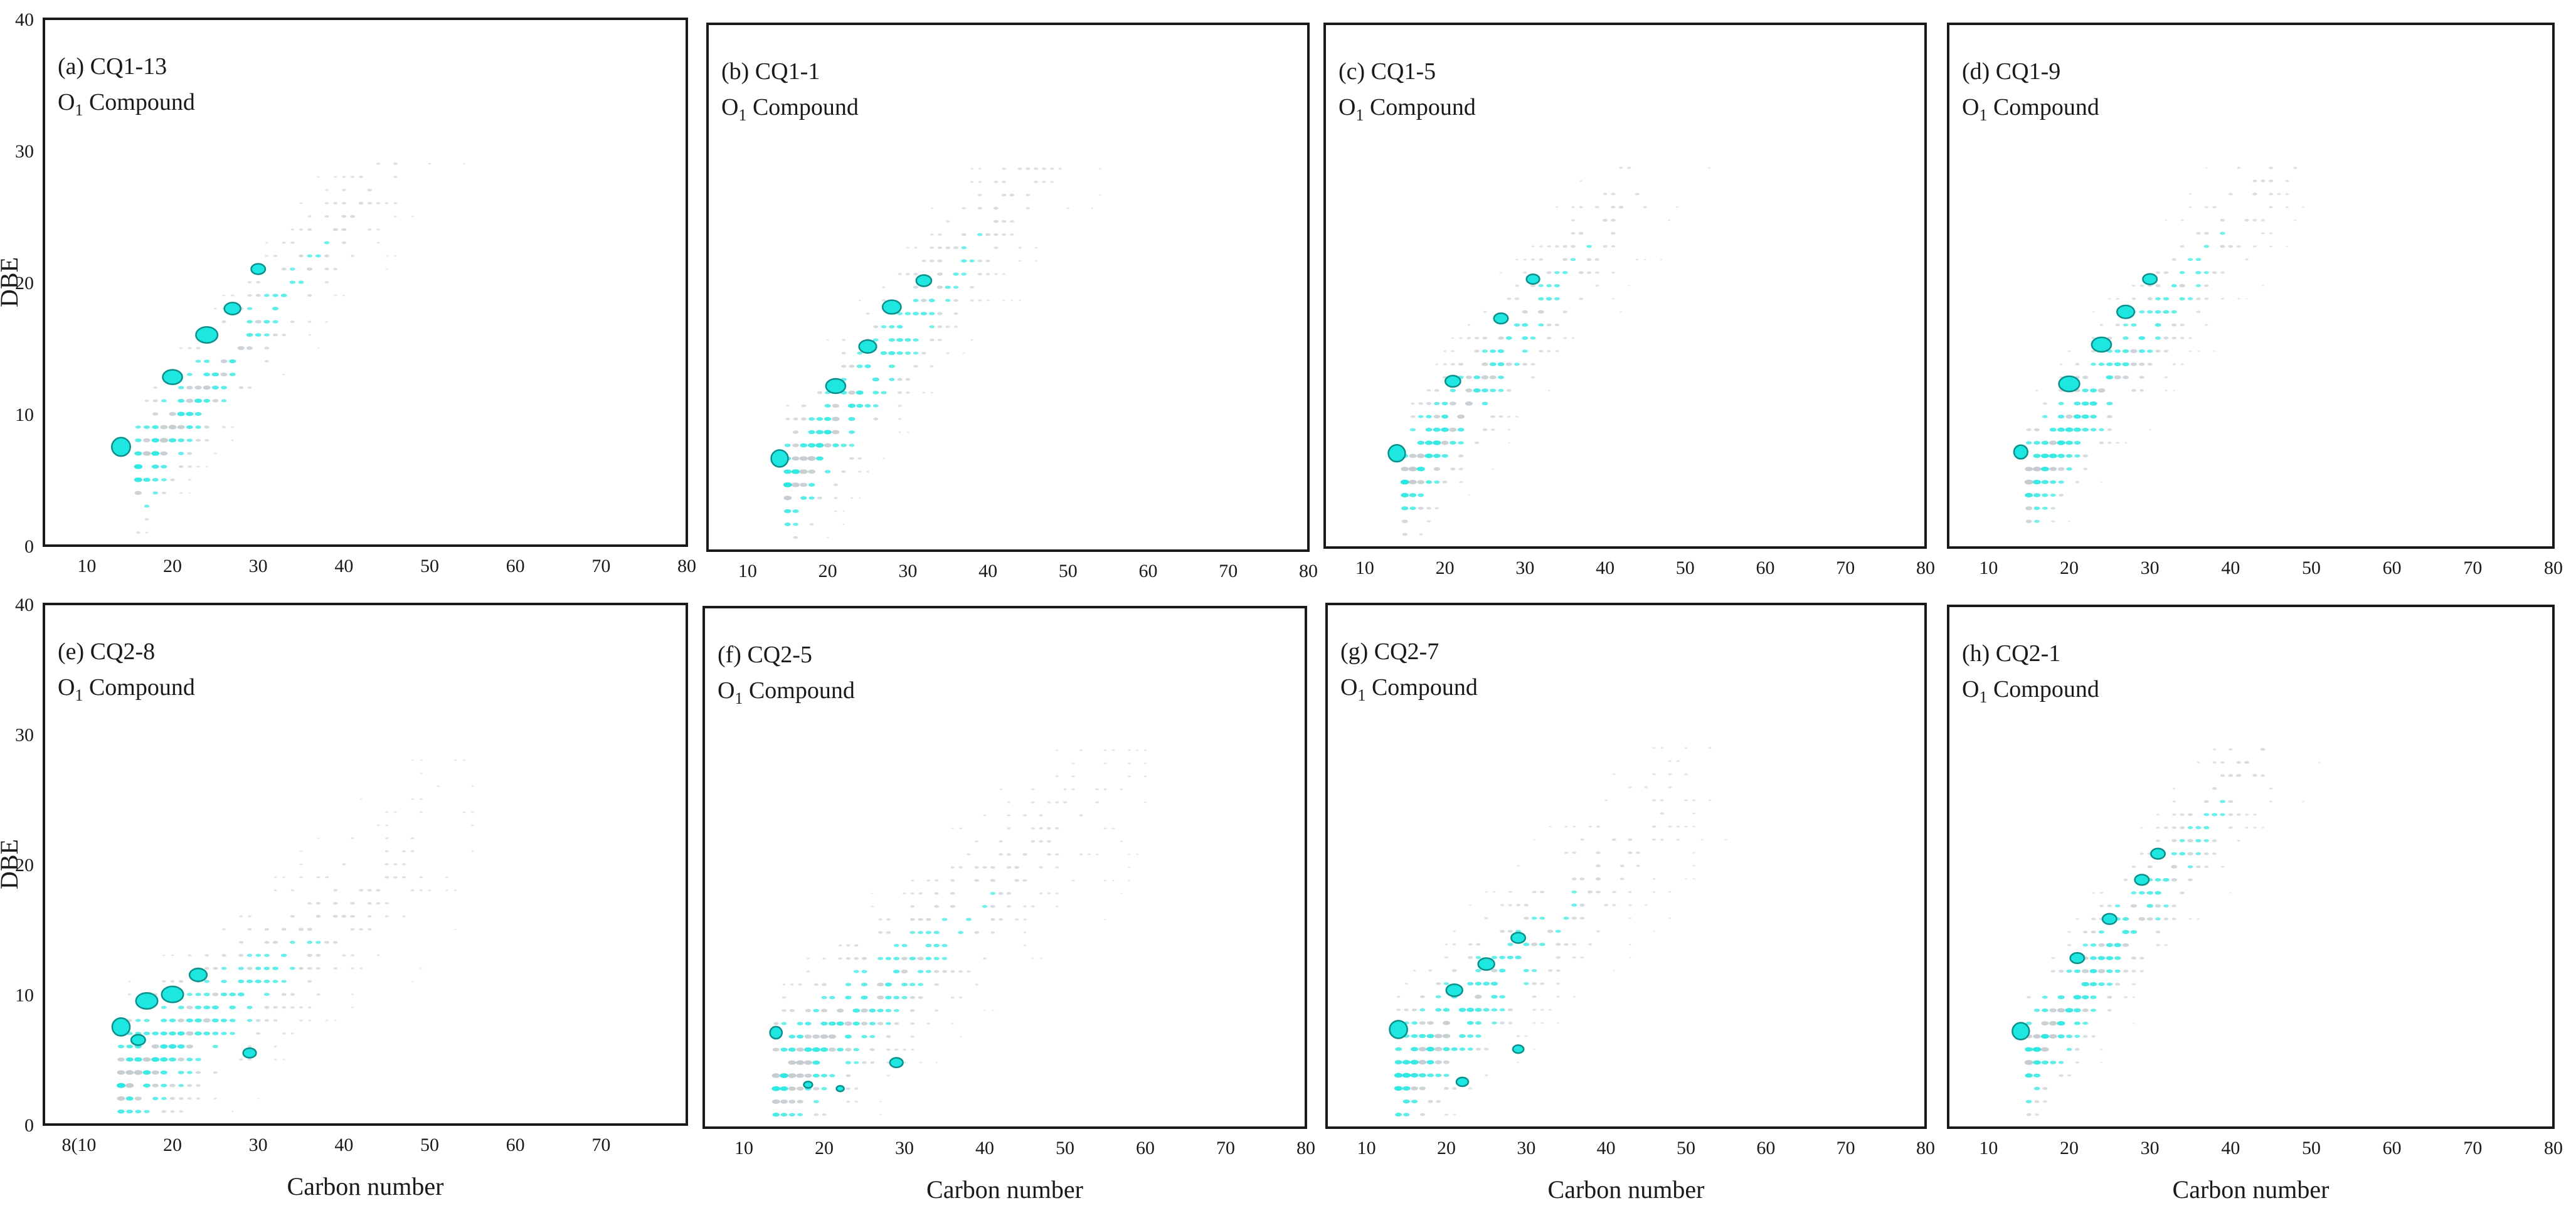  Describe the element at coordinates (1389, 651) in the screenshot. I see `panel-label: (g) CQ2-7` at that location.